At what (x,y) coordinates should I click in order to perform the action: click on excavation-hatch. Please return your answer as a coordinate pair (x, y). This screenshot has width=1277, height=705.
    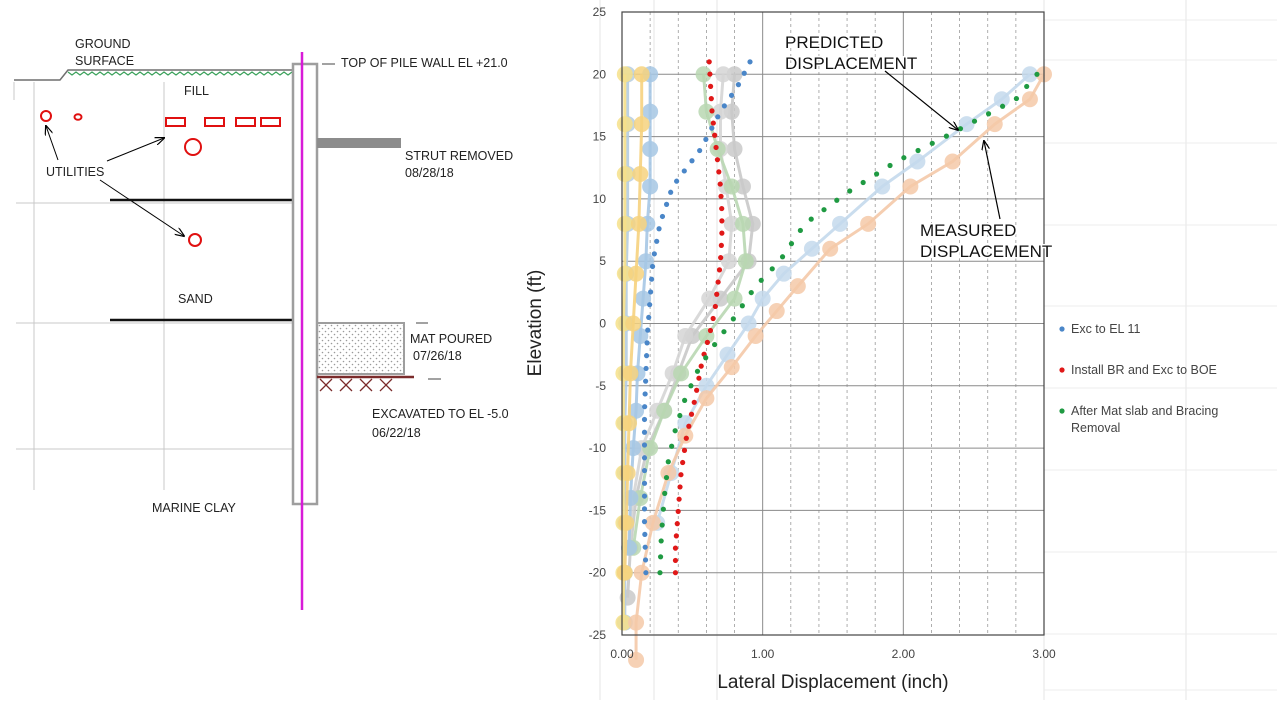
    Looking at the image, I should click on (356, 385).